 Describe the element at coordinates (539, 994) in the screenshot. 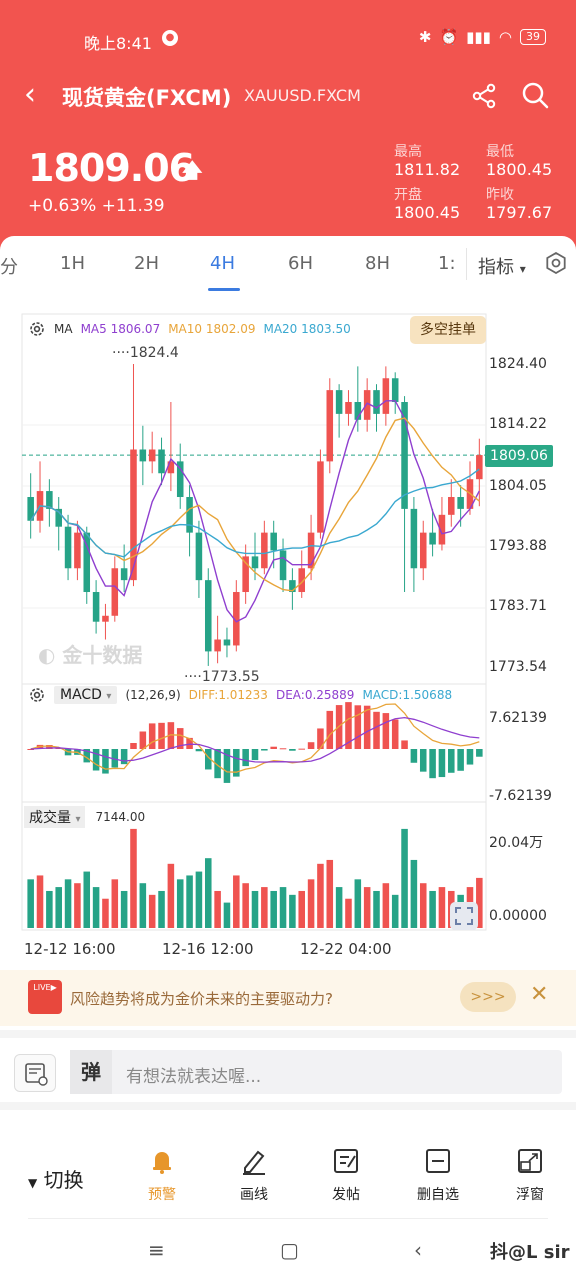

I see `close-icon: ✕` at that location.